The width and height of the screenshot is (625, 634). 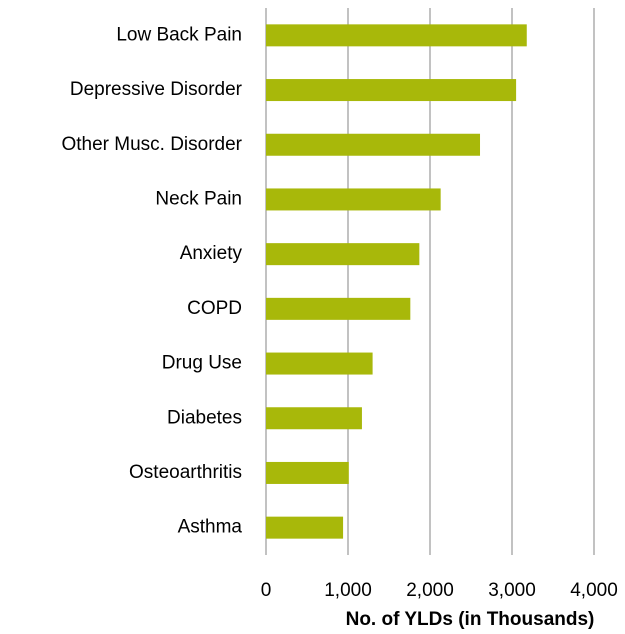 I want to click on x-axis-title: No. of YLDs (in Thousands), so click(x=470, y=619).